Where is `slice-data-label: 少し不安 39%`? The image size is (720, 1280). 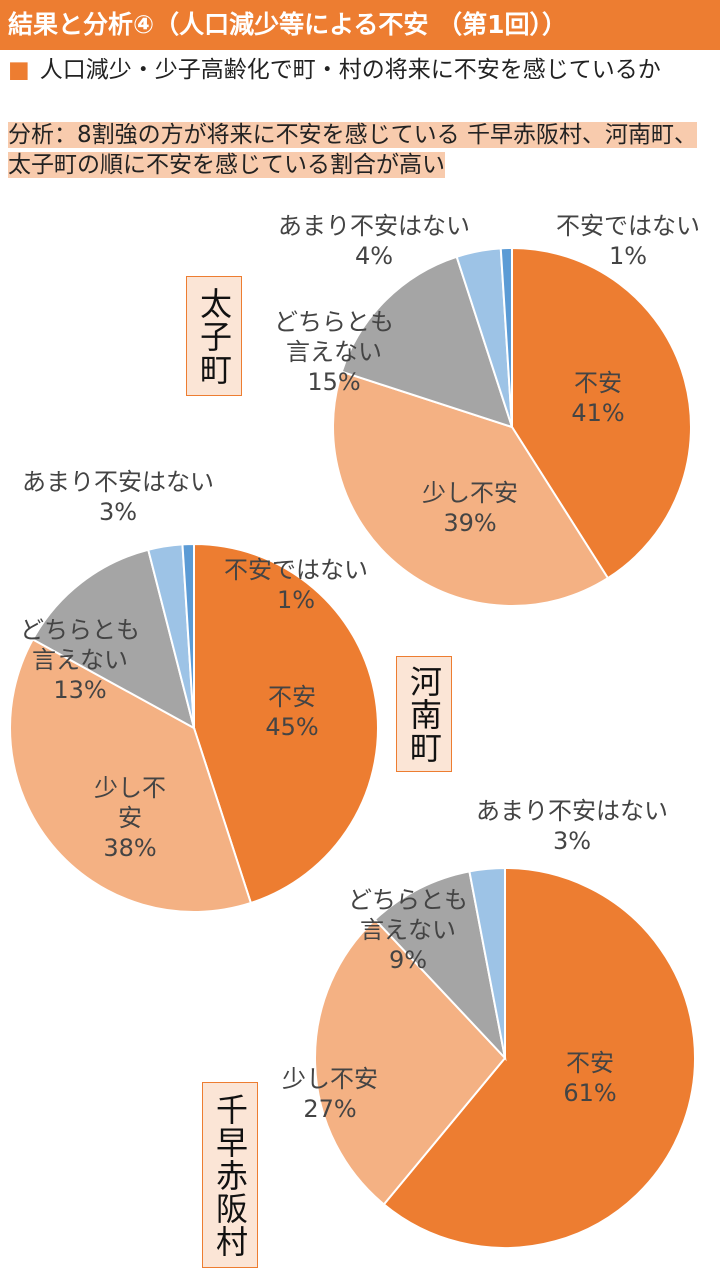 slice-data-label: 少し不安 39% is located at coordinates (470, 508).